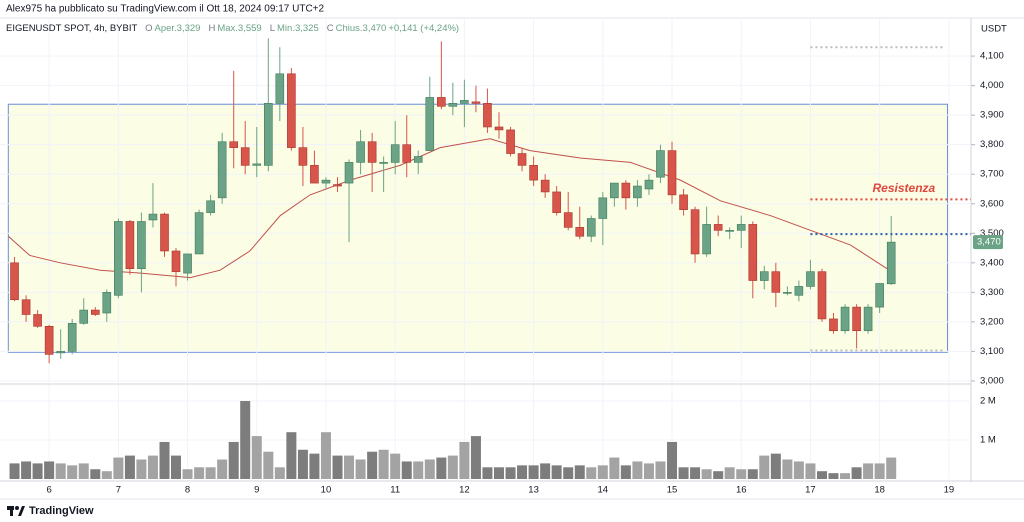 The image size is (1024, 522). What do you see at coordinates (533, 490) in the screenshot?
I see `x-tick-label: 13` at bounding box center [533, 490].